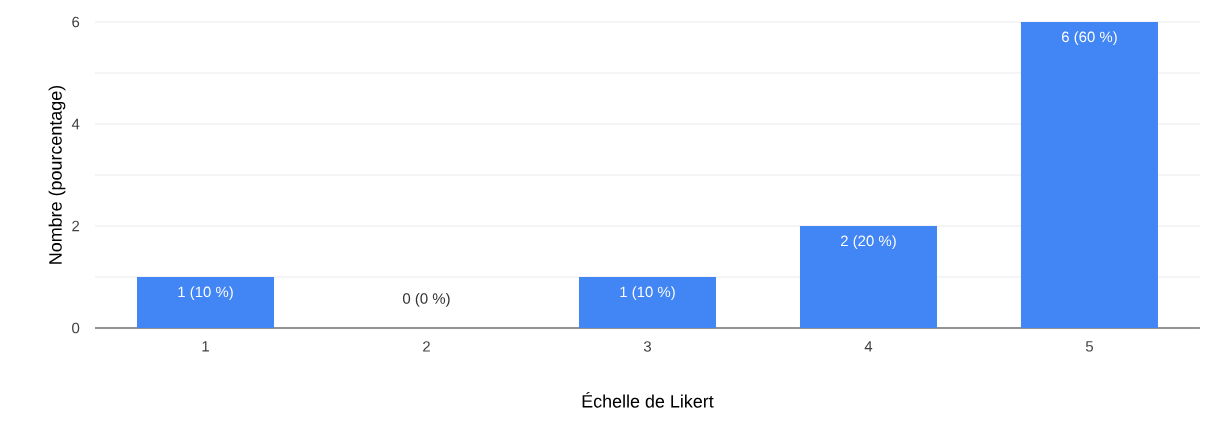  Describe the element at coordinates (205, 346) in the screenshot. I see `x-tick-label: 1` at that location.